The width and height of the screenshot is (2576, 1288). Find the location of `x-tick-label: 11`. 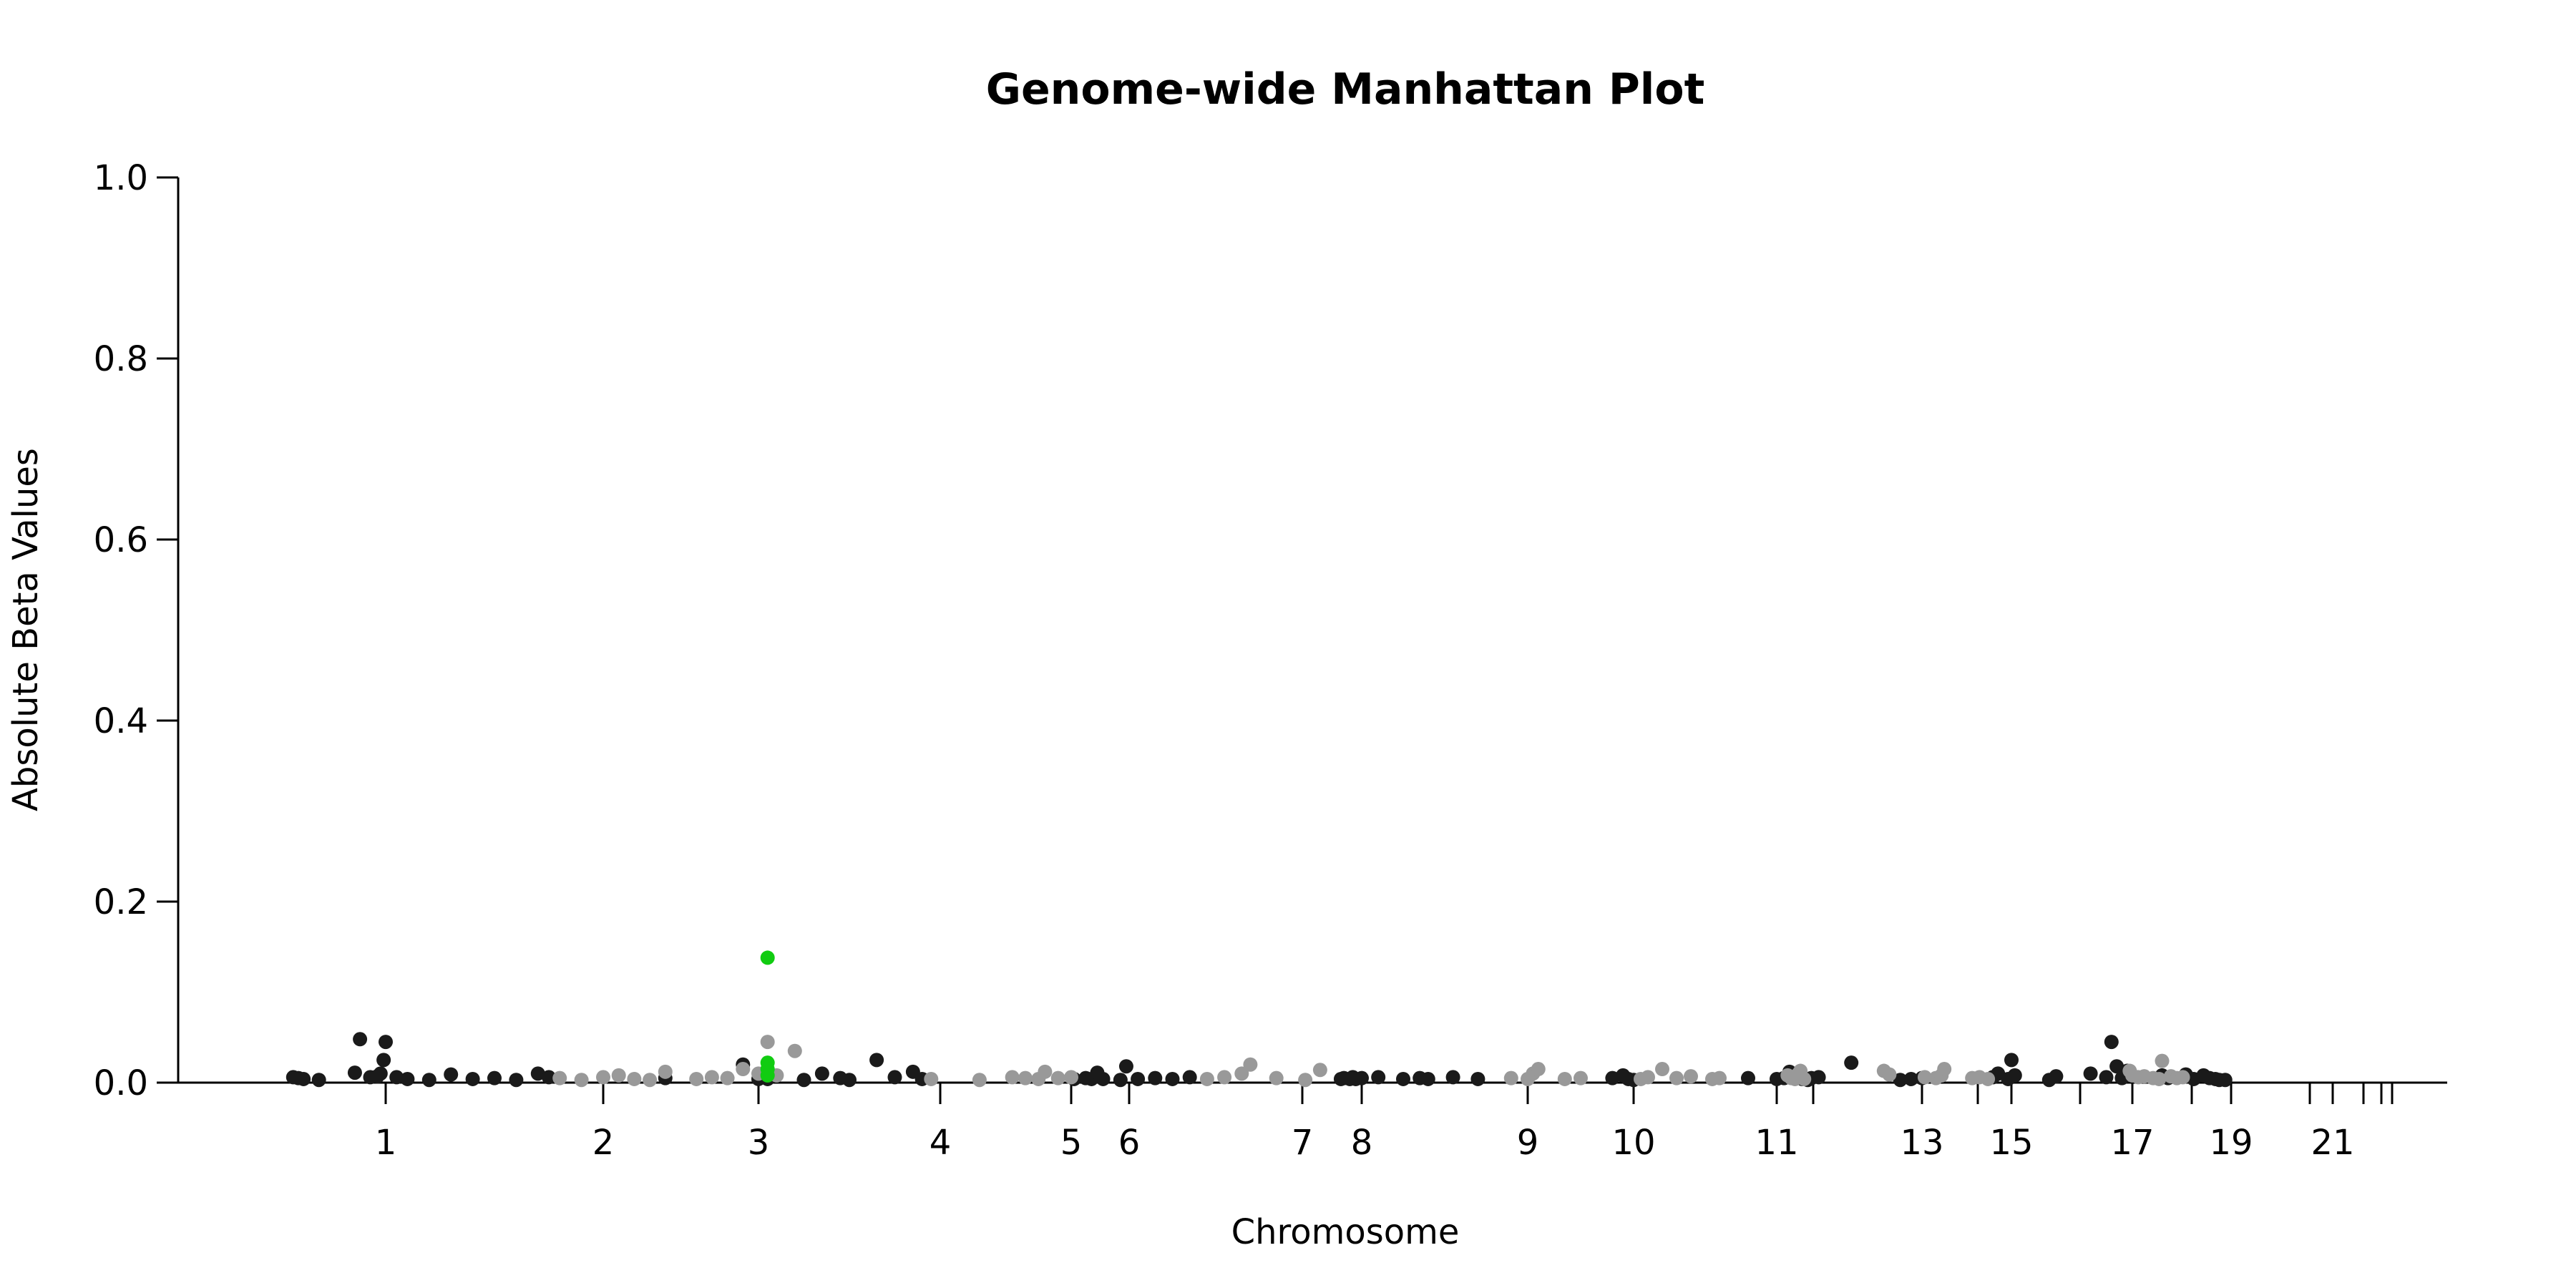

x-tick-label: 11 is located at coordinates (1776, 1143).